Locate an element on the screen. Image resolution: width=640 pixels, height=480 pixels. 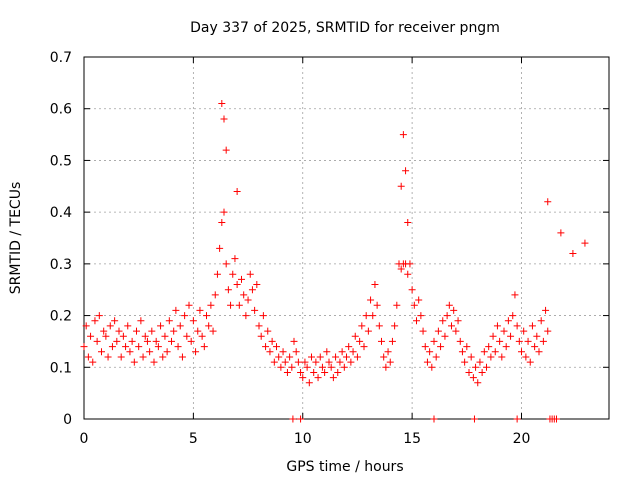
x-axis-label: GPS time / hours is located at coordinates (344, 467).